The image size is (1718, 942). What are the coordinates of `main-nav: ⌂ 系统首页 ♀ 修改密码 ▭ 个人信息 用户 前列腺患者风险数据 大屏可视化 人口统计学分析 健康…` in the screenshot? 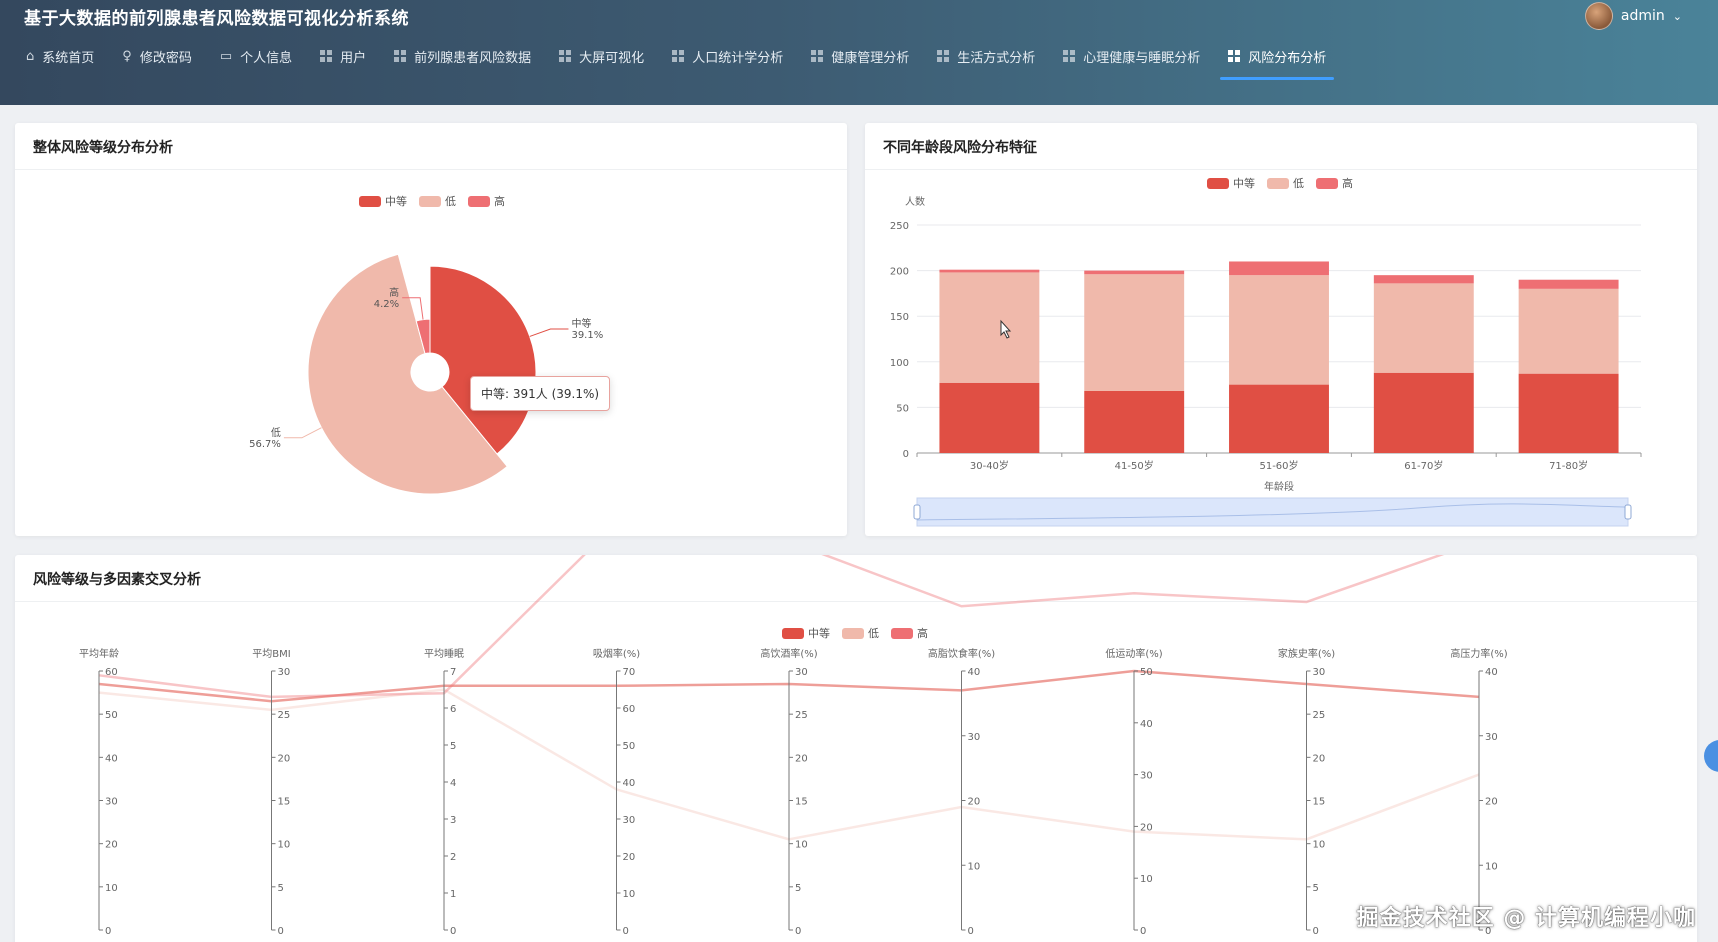 It's located at (676, 58).